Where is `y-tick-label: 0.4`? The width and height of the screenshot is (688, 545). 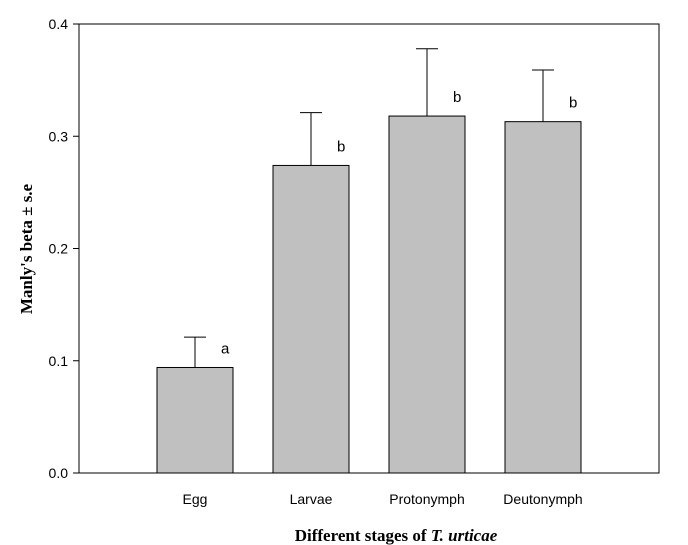
y-tick-label: 0.4 is located at coordinates (59, 24).